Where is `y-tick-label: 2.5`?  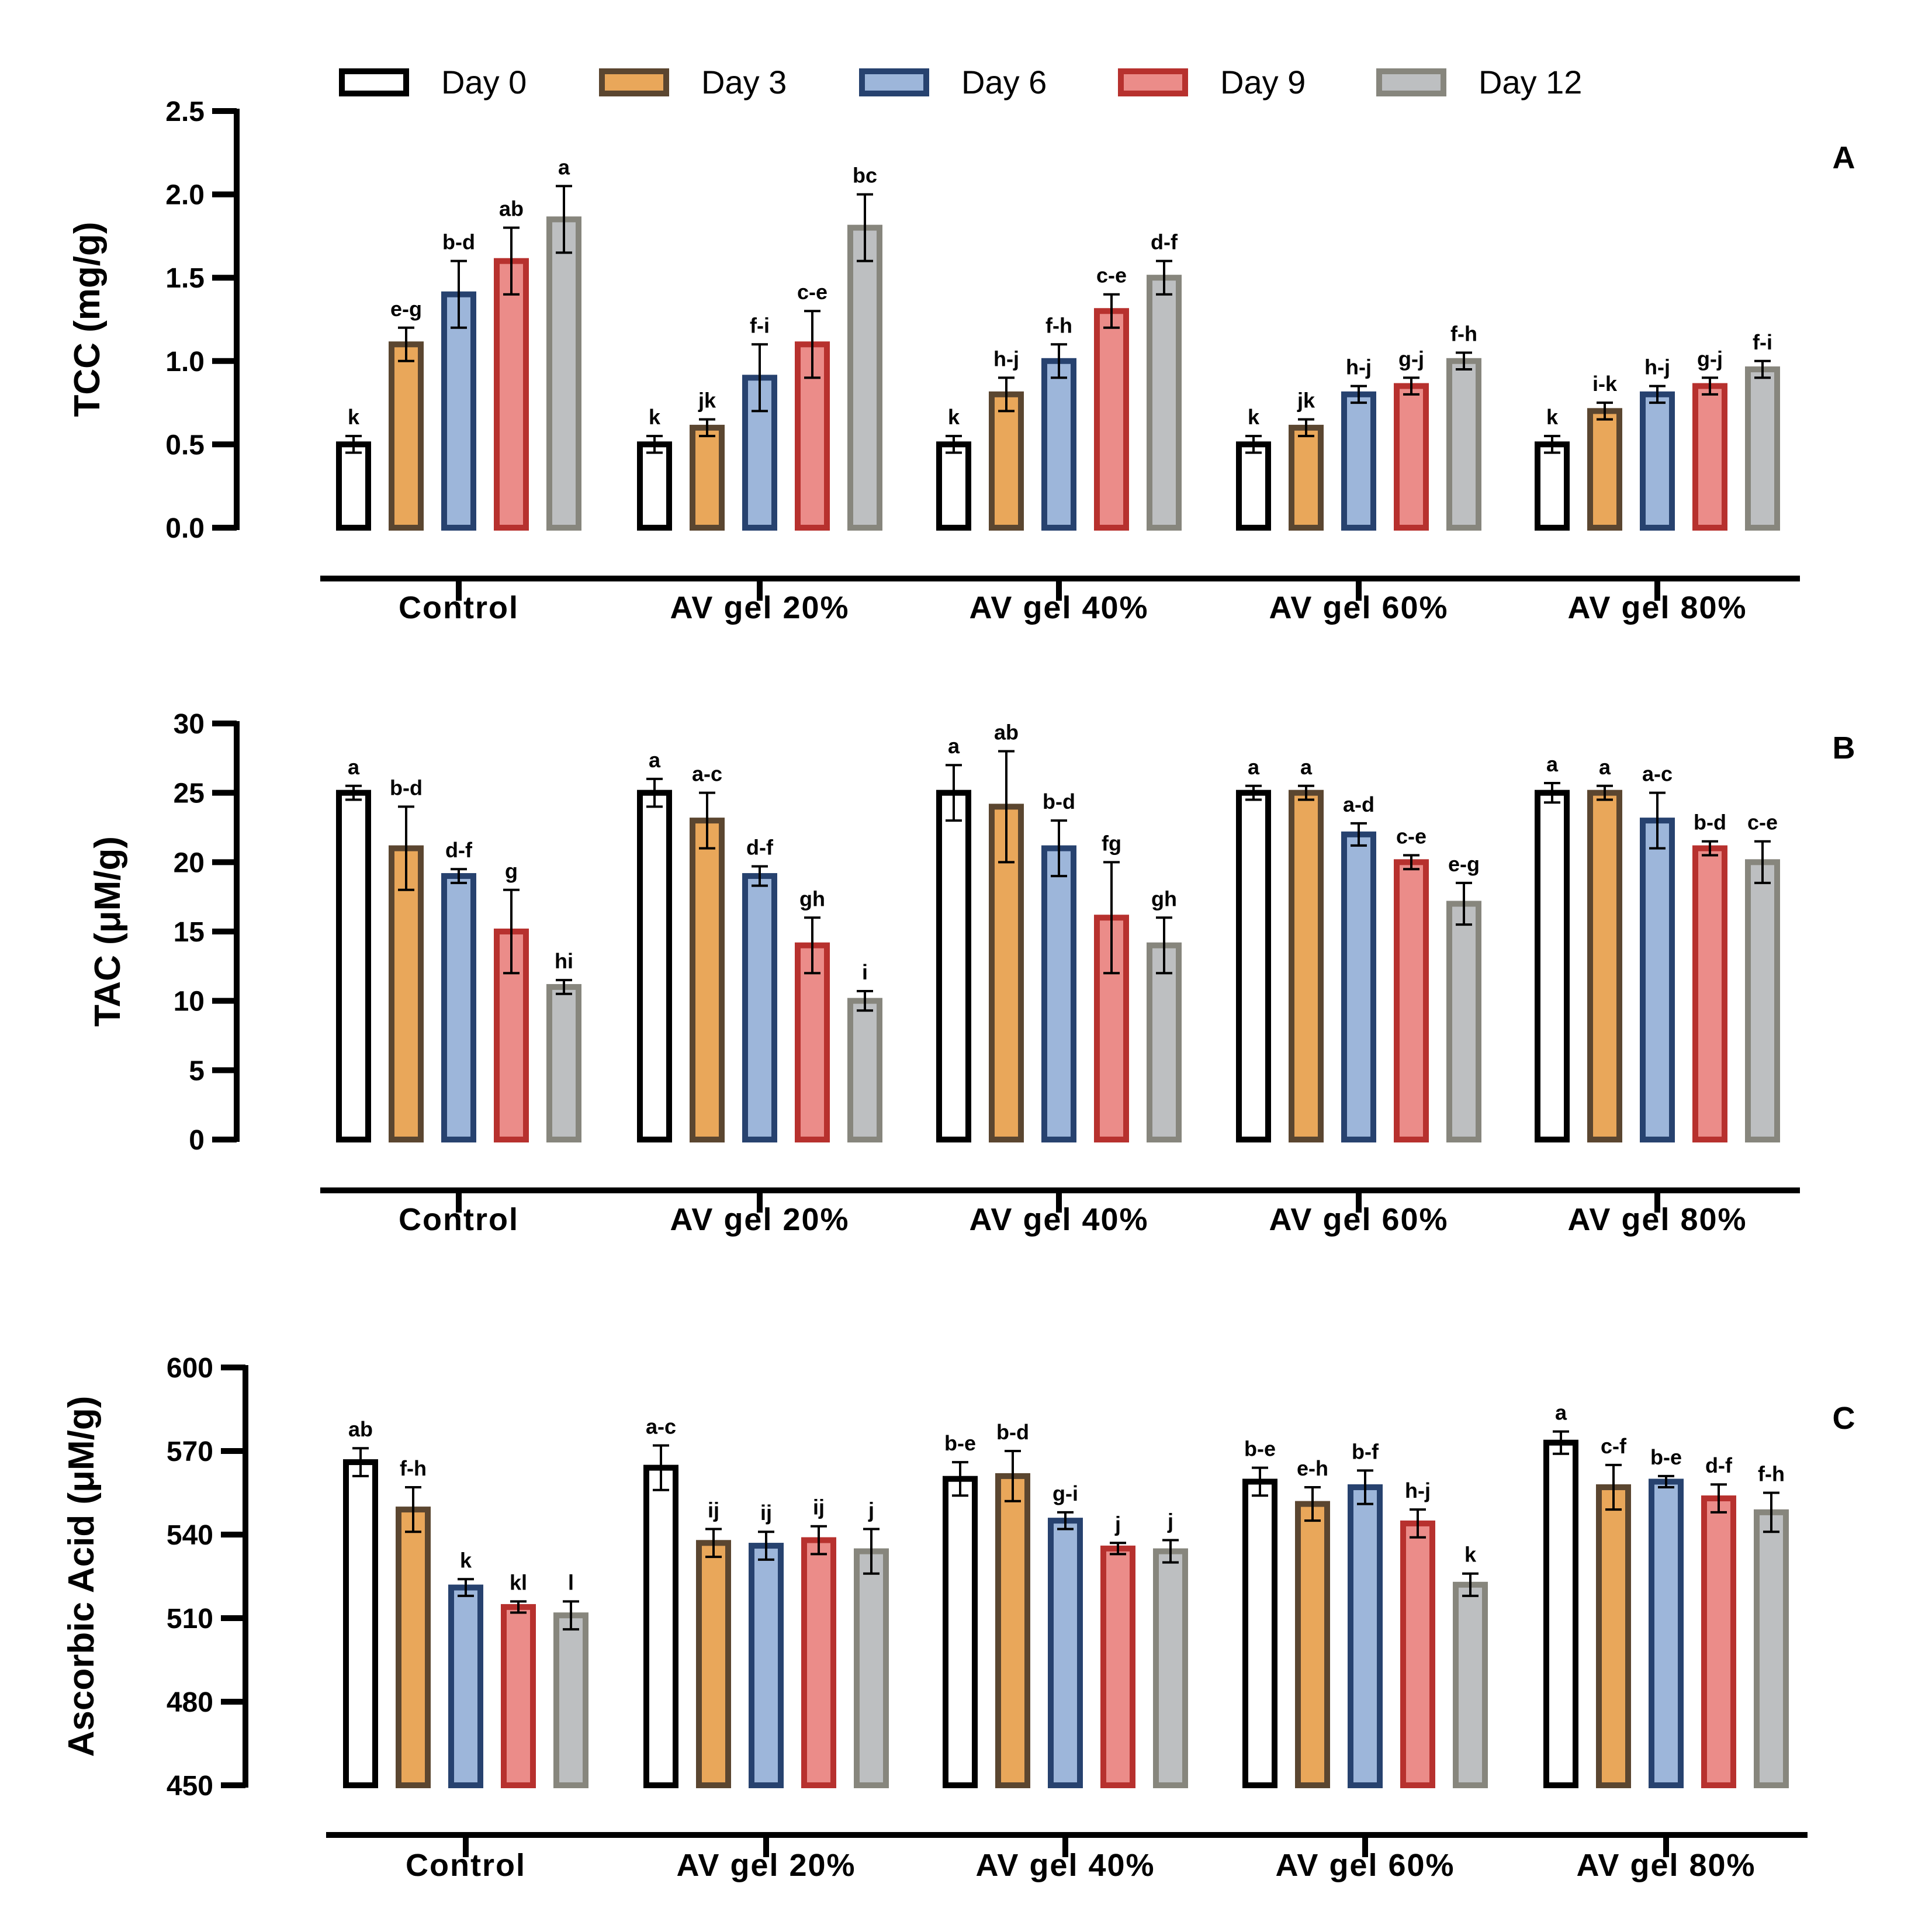
y-tick-label: 2.5 is located at coordinates (185, 111).